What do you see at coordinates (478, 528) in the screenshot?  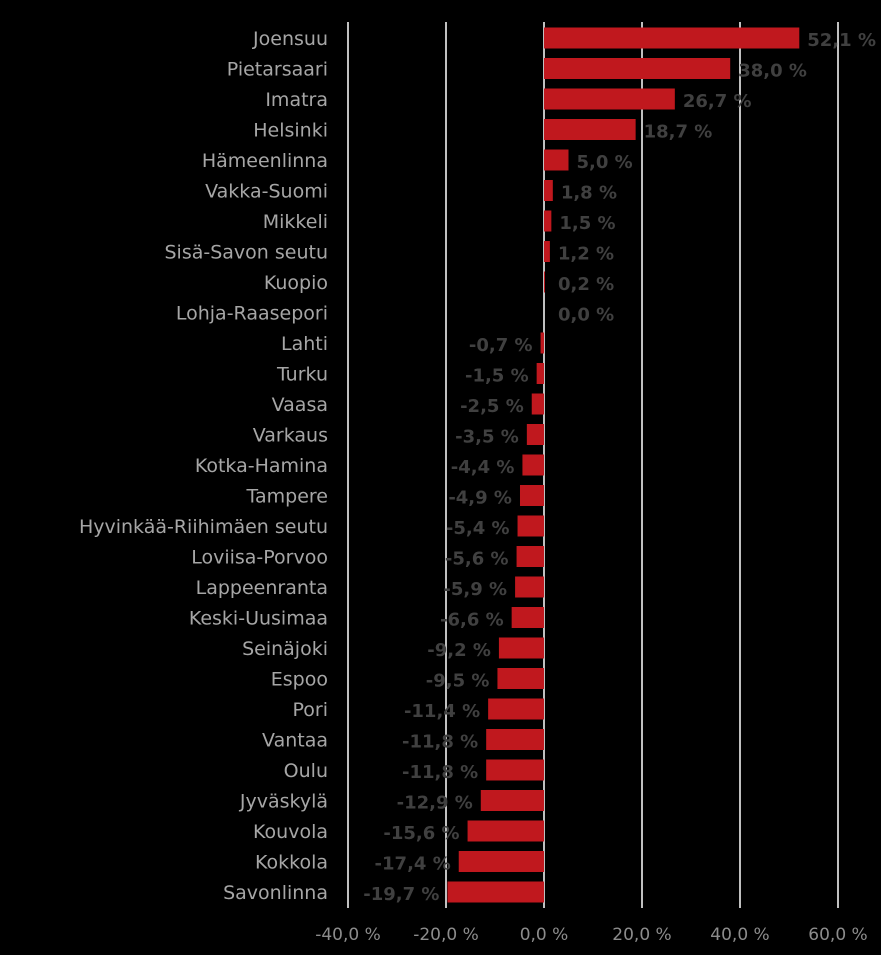 I see `value-label-16: -5,4 %` at bounding box center [478, 528].